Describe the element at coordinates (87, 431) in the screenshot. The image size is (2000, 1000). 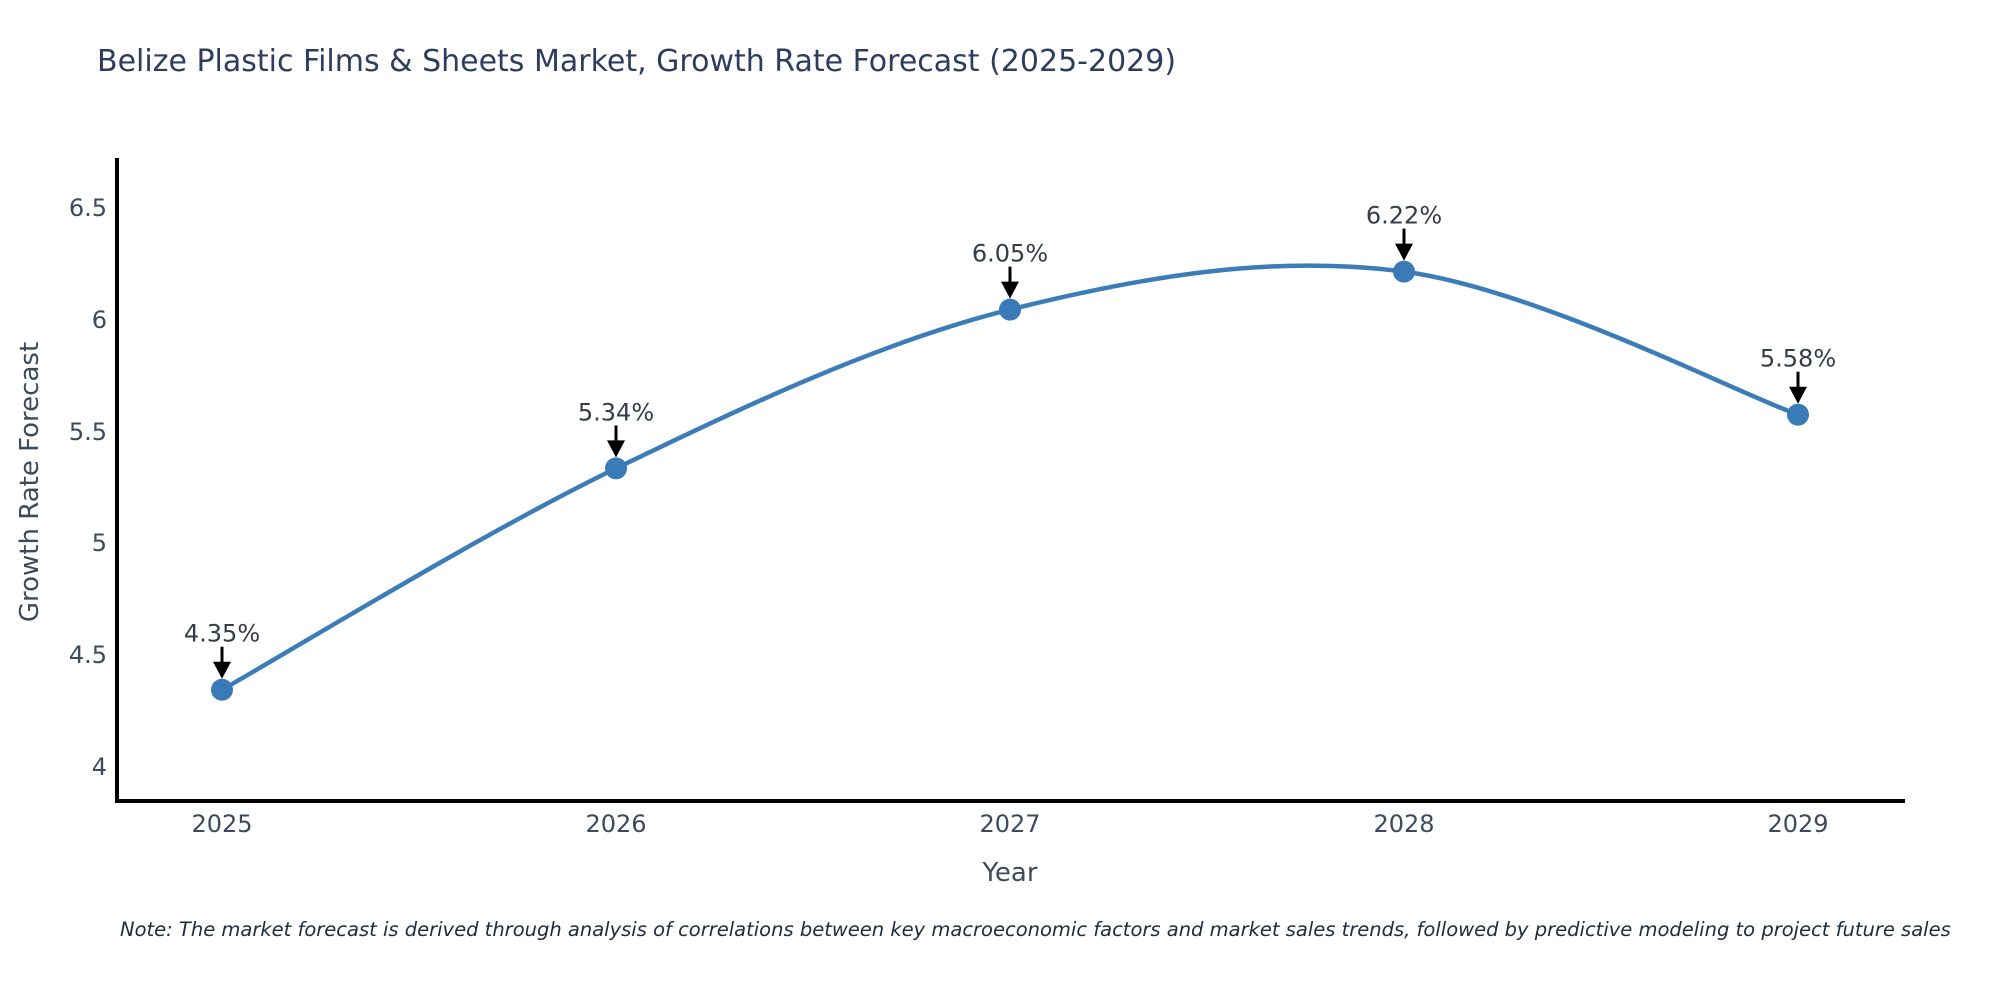
I see `y-tick-label: 5.5` at that location.